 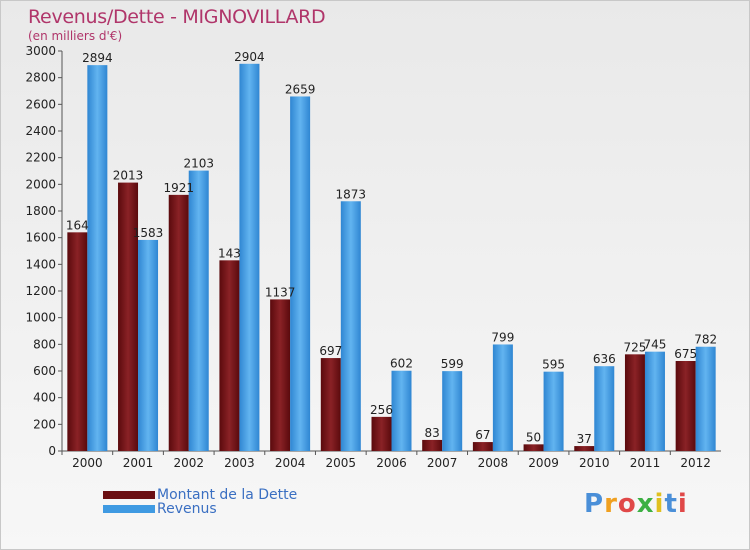 I want to click on legend-swatch-dette, so click(x=129, y=495).